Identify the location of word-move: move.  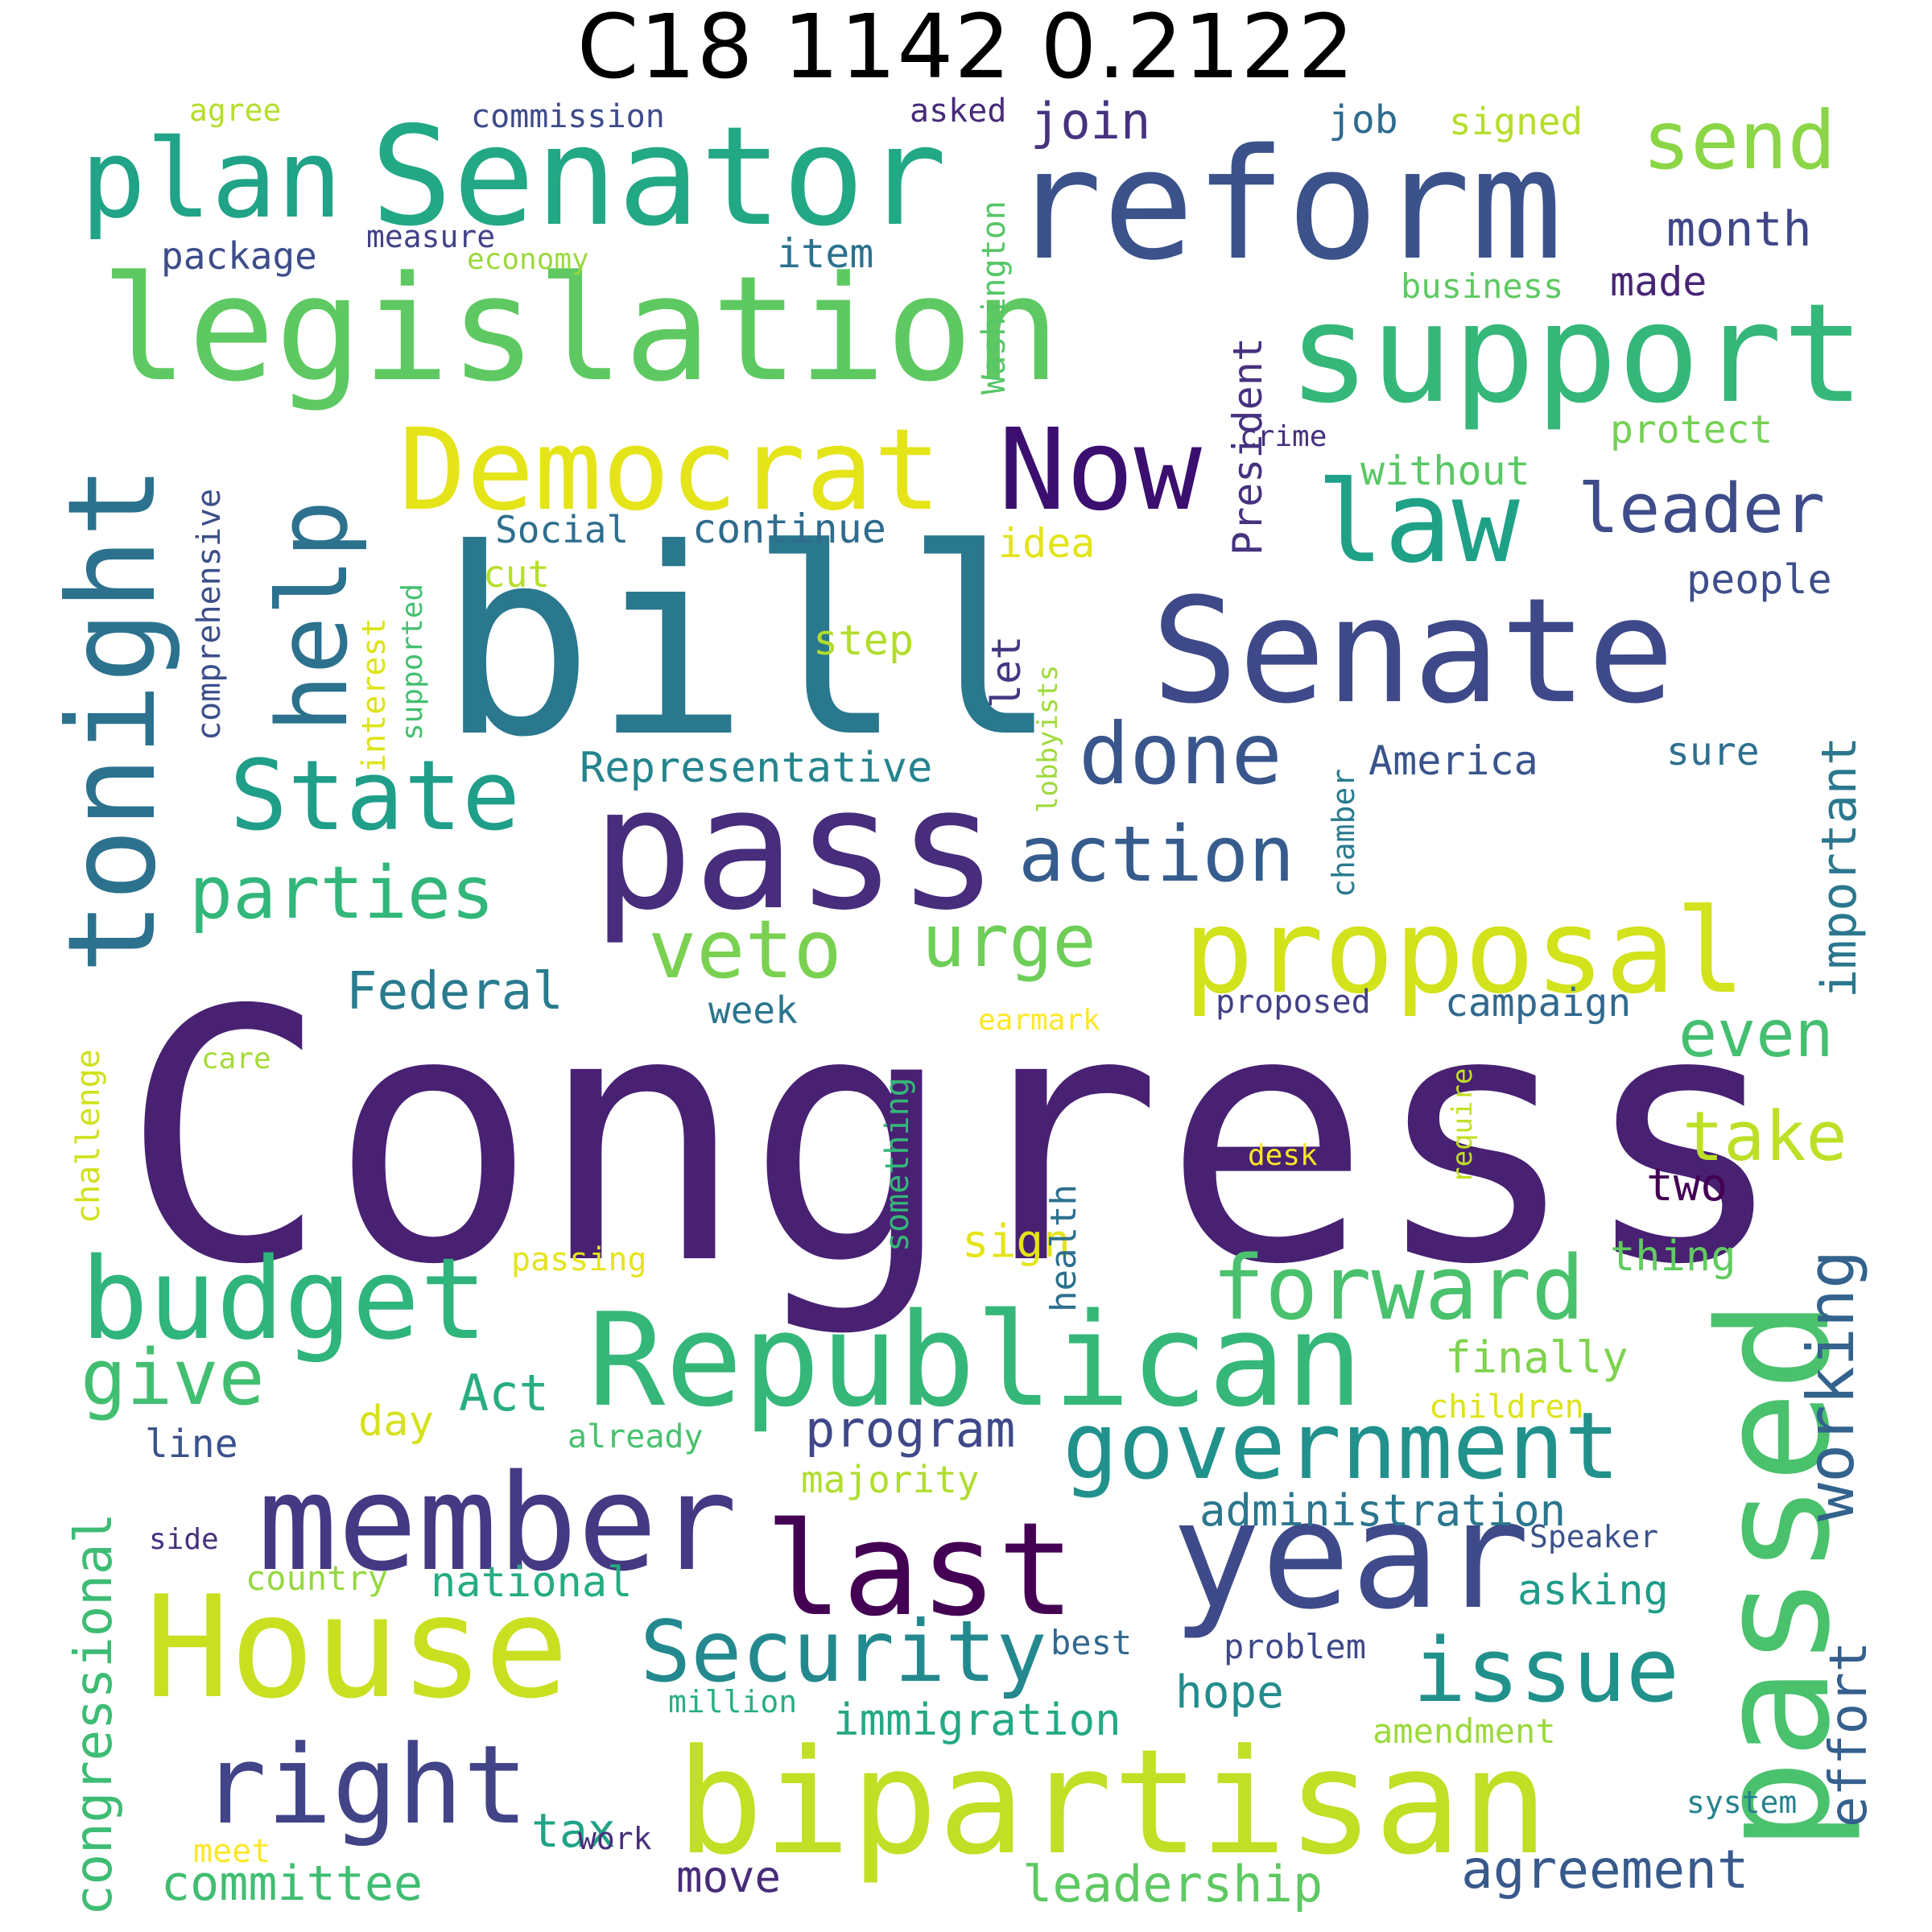
(729, 1877).